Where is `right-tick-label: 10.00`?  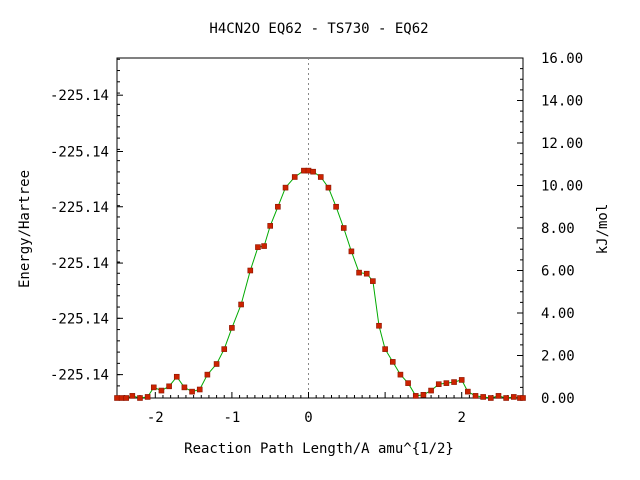 right-tick-label: 10.00 is located at coordinates (562, 187).